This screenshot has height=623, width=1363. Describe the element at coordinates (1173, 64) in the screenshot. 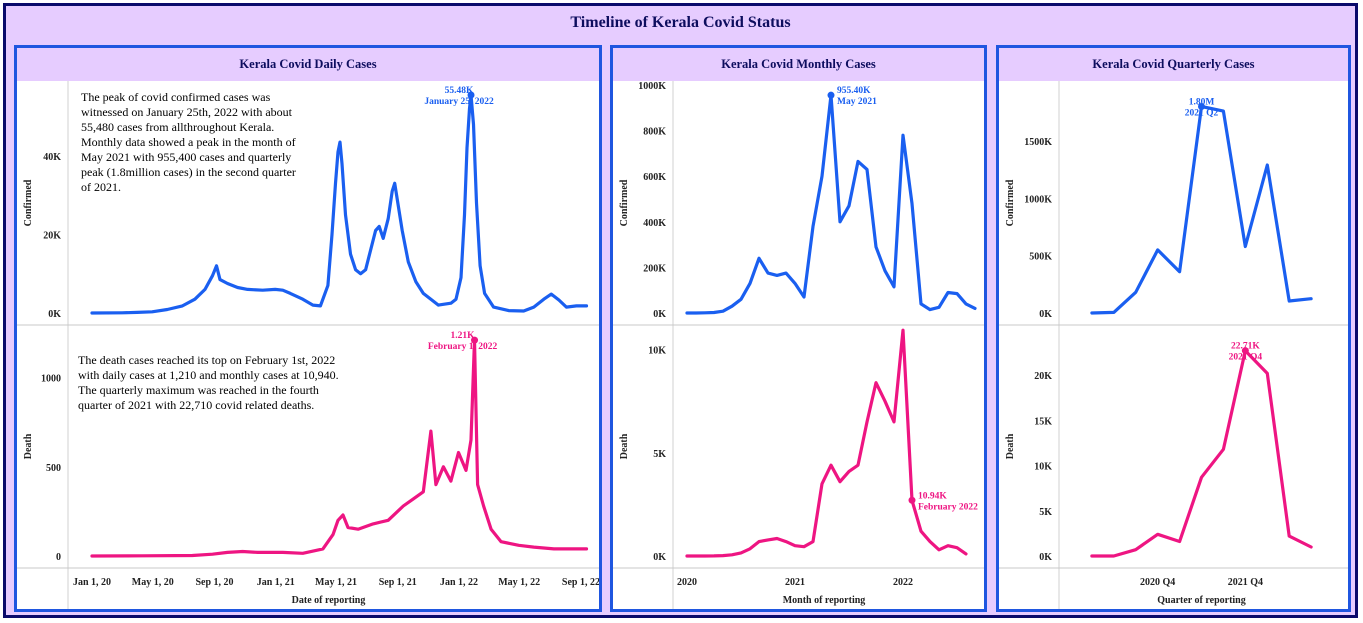

I see `quarterly-panel-title: Kerala Covid Quarterly Cases` at that location.